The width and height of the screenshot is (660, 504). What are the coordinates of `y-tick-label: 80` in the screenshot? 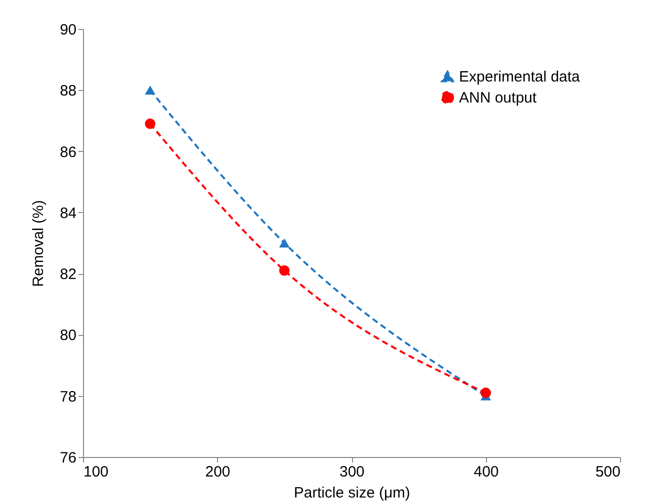 It's located at (68, 335).